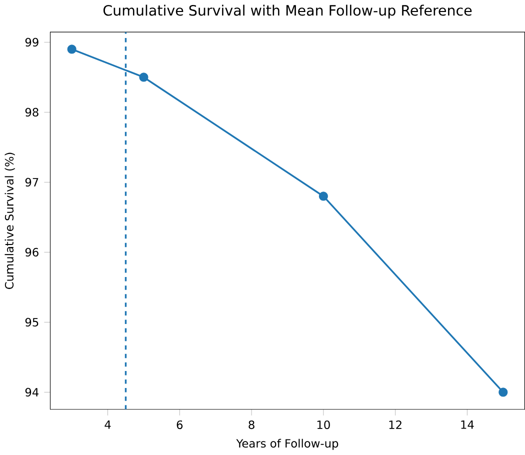  I want to click on x-tick-label: 4, so click(107, 424).